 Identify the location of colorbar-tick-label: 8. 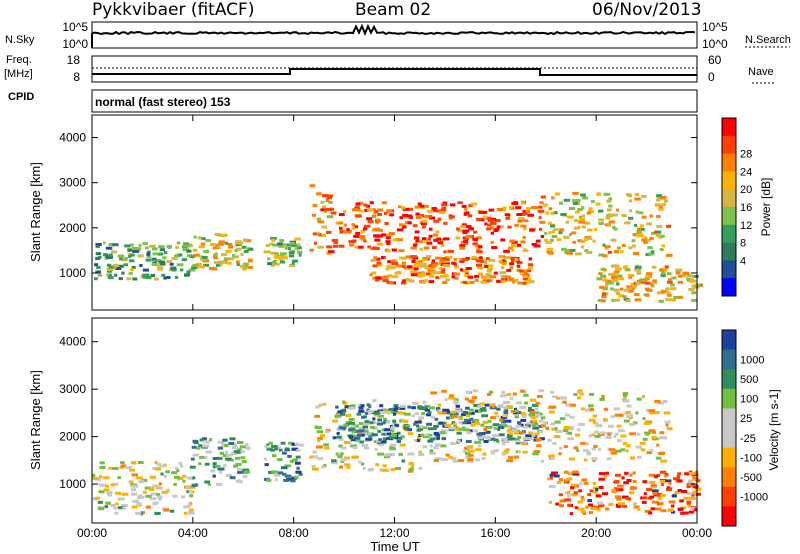
(743, 244).